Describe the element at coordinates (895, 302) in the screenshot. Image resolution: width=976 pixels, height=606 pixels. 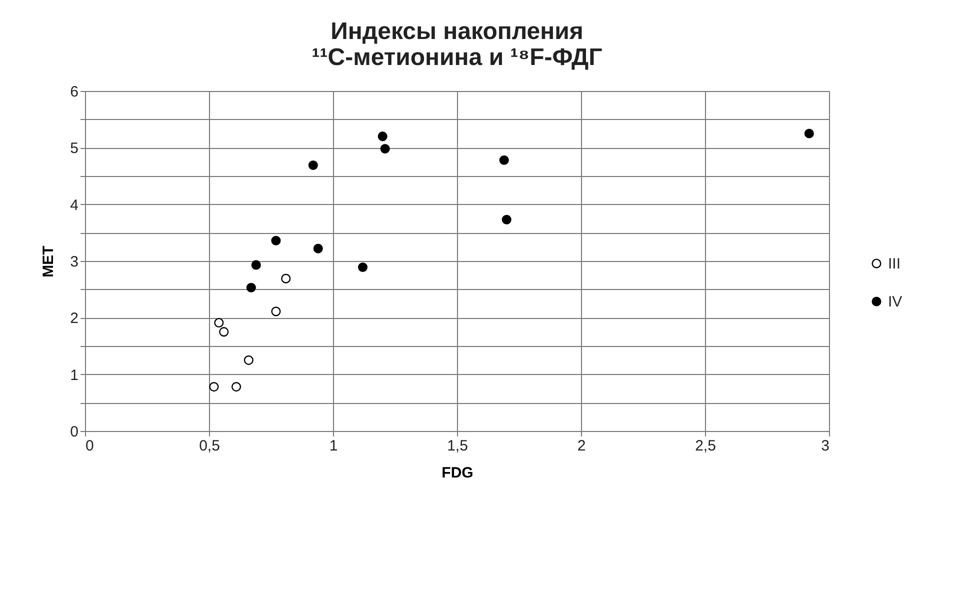
I see `legend-label: IV` at that location.